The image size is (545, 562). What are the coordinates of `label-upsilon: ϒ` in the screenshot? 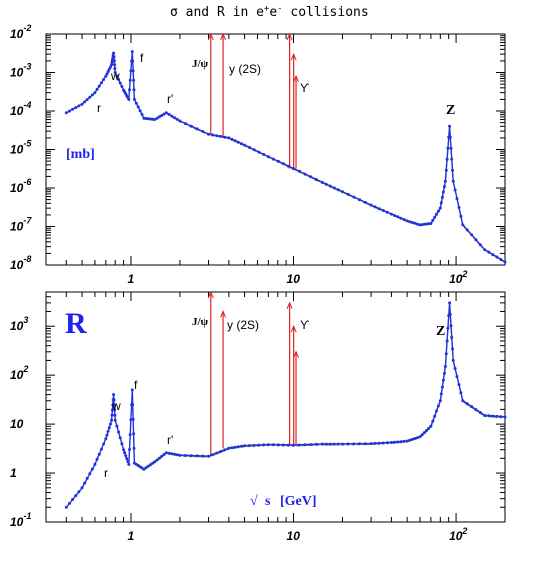 It's located at (305, 88).